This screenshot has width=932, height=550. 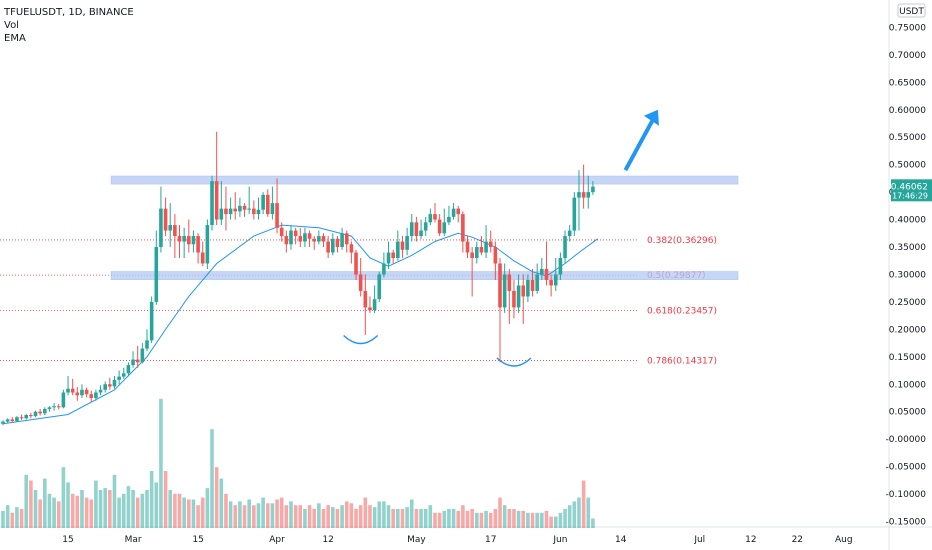 I want to click on fib-label: 0.382(0.36296), so click(x=682, y=241).